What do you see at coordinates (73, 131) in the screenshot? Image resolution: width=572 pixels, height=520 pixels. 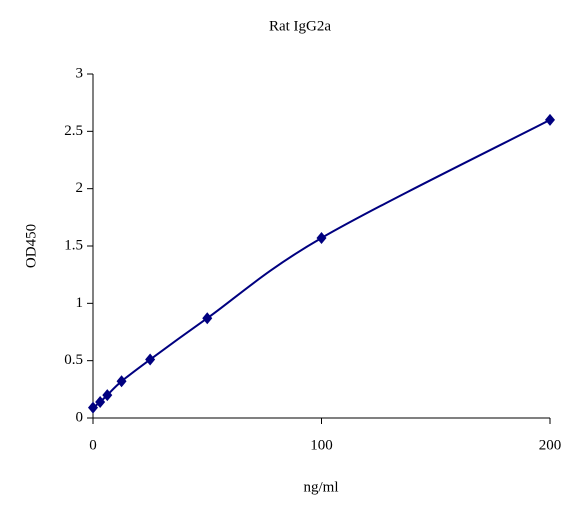 I see `y-tick-label: 2.5` at bounding box center [73, 131].